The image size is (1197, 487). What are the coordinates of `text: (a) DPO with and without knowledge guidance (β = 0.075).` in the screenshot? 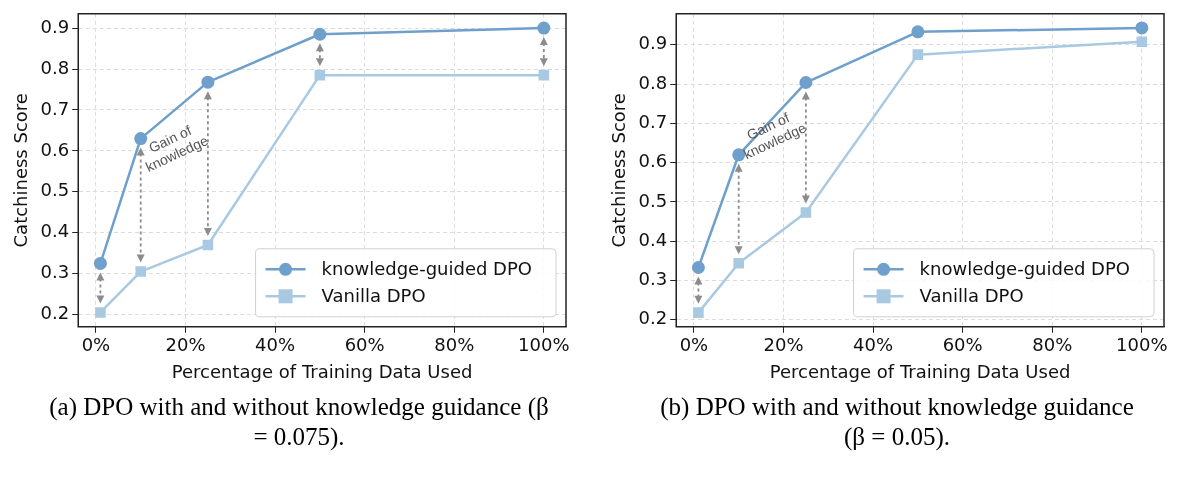 It's located at (299, 422).